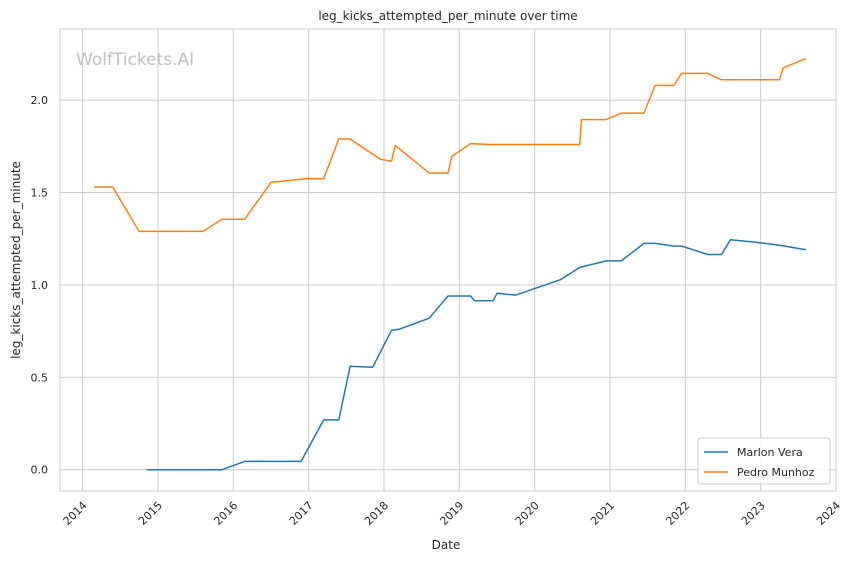 This screenshot has height=561, width=852. Describe the element at coordinates (16, 260) in the screenshot. I see `y-axis-label: leg_kicks_attempted_per_minute` at that location.